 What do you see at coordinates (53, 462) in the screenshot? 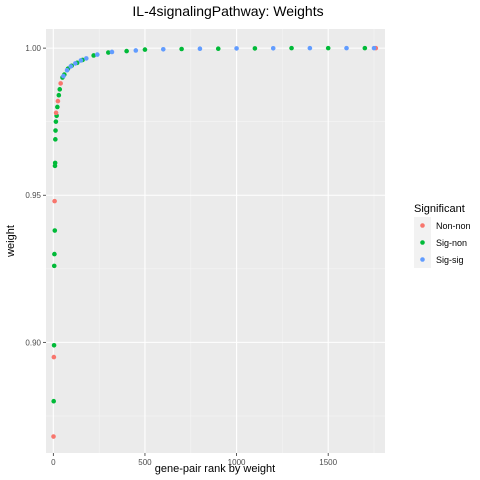
I see `x-tick-label: 0` at bounding box center [53, 462].